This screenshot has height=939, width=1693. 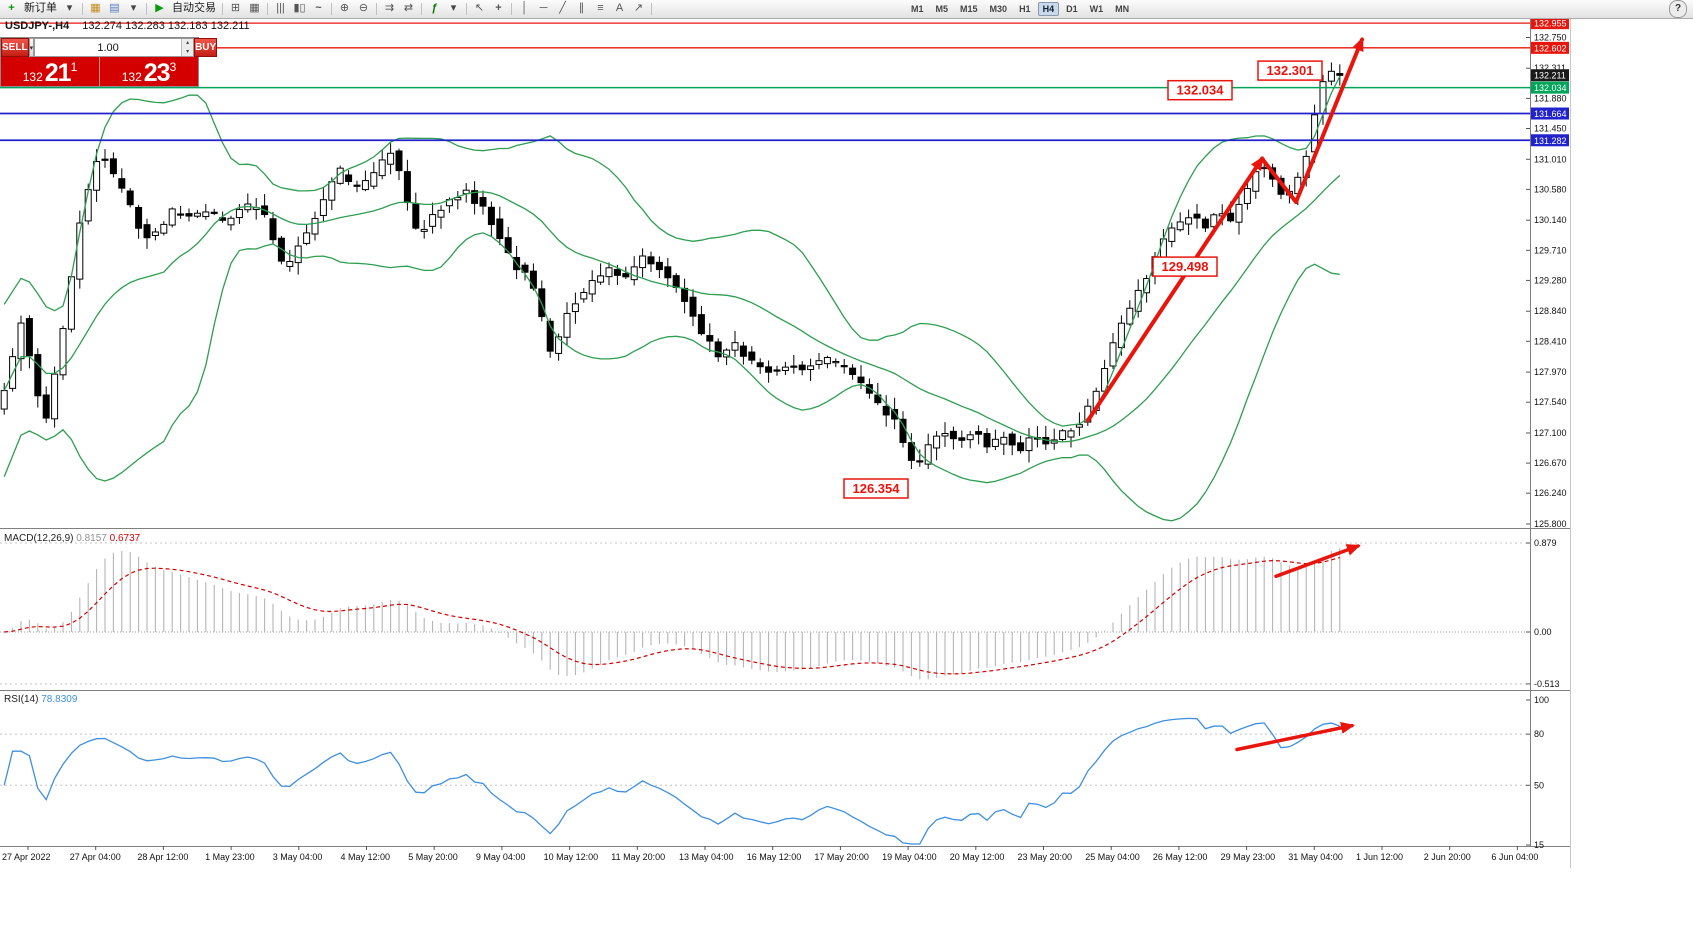 What do you see at coordinates (235, 8) in the screenshot?
I see `new-chart-icon: ⊞` at bounding box center [235, 8].